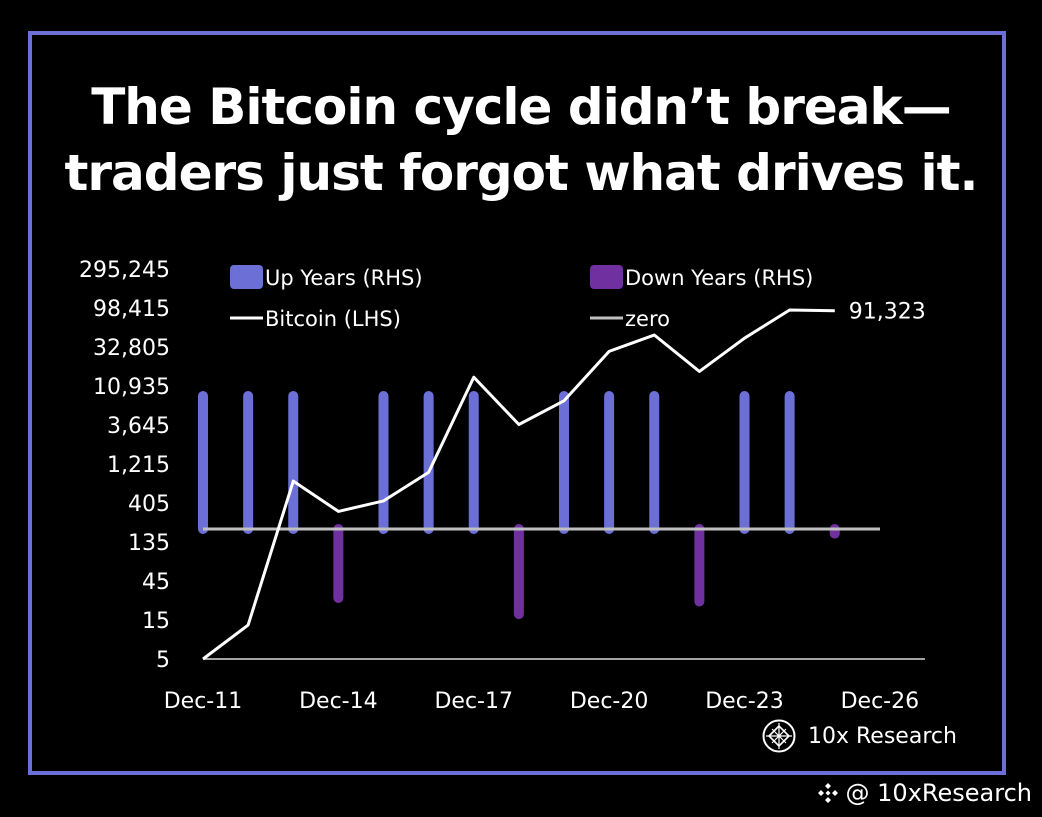 The height and width of the screenshot is (817, 1042). I want to click on 10x-research-logo-icon, so click(779, 736).